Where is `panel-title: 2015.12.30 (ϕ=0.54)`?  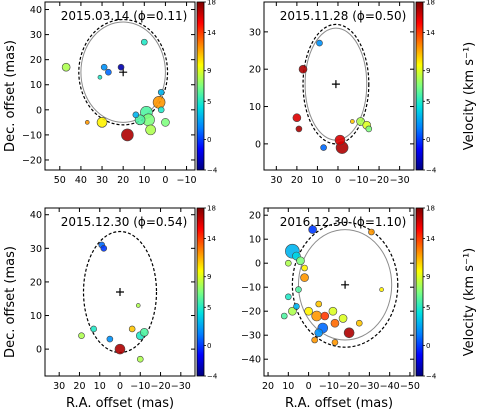 panel-title: 2015.12.30 (ϕ=0.54) is located at coordinates (124, 222).